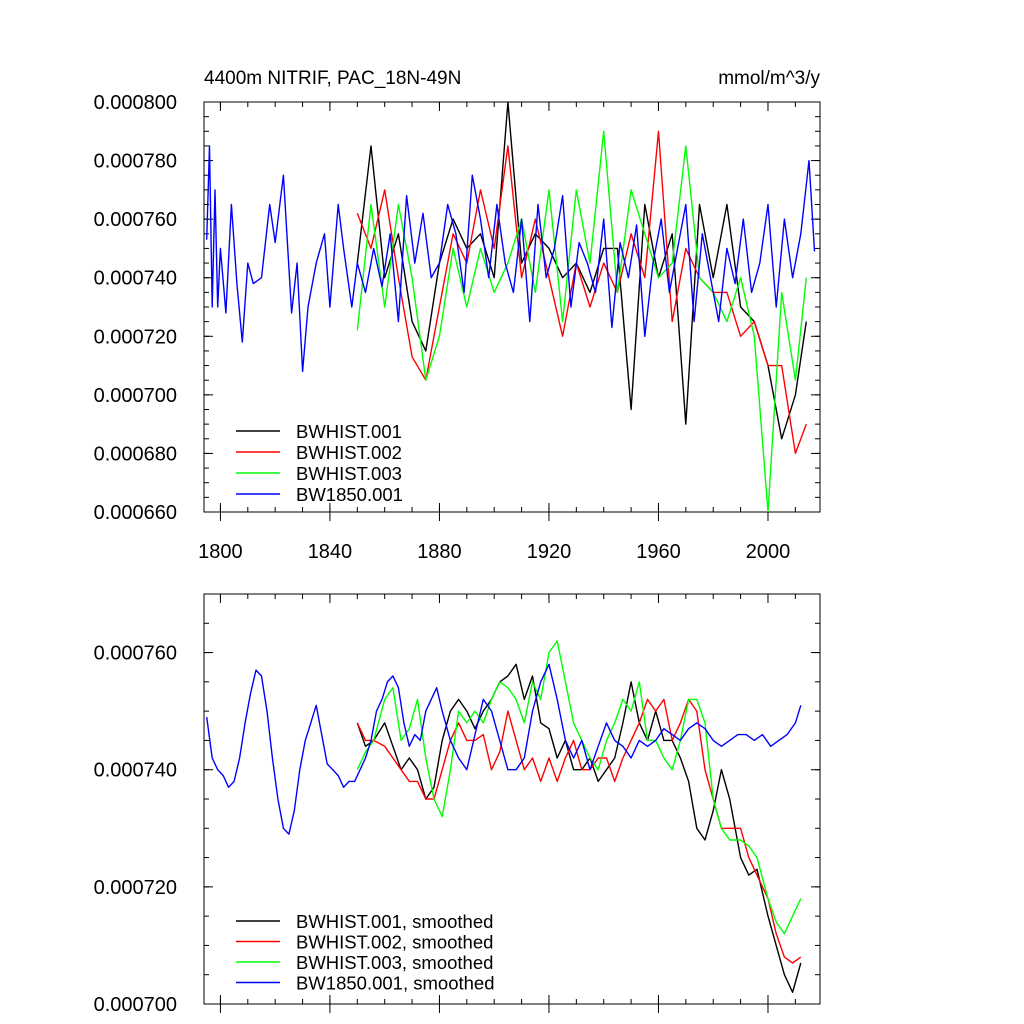 The width and height of the screenshot is (1024, 1024). Describe the element at coordinates (395, 983) in the screenshot. I see `legend-label-4: BW1850.001, smoothed` at that location.